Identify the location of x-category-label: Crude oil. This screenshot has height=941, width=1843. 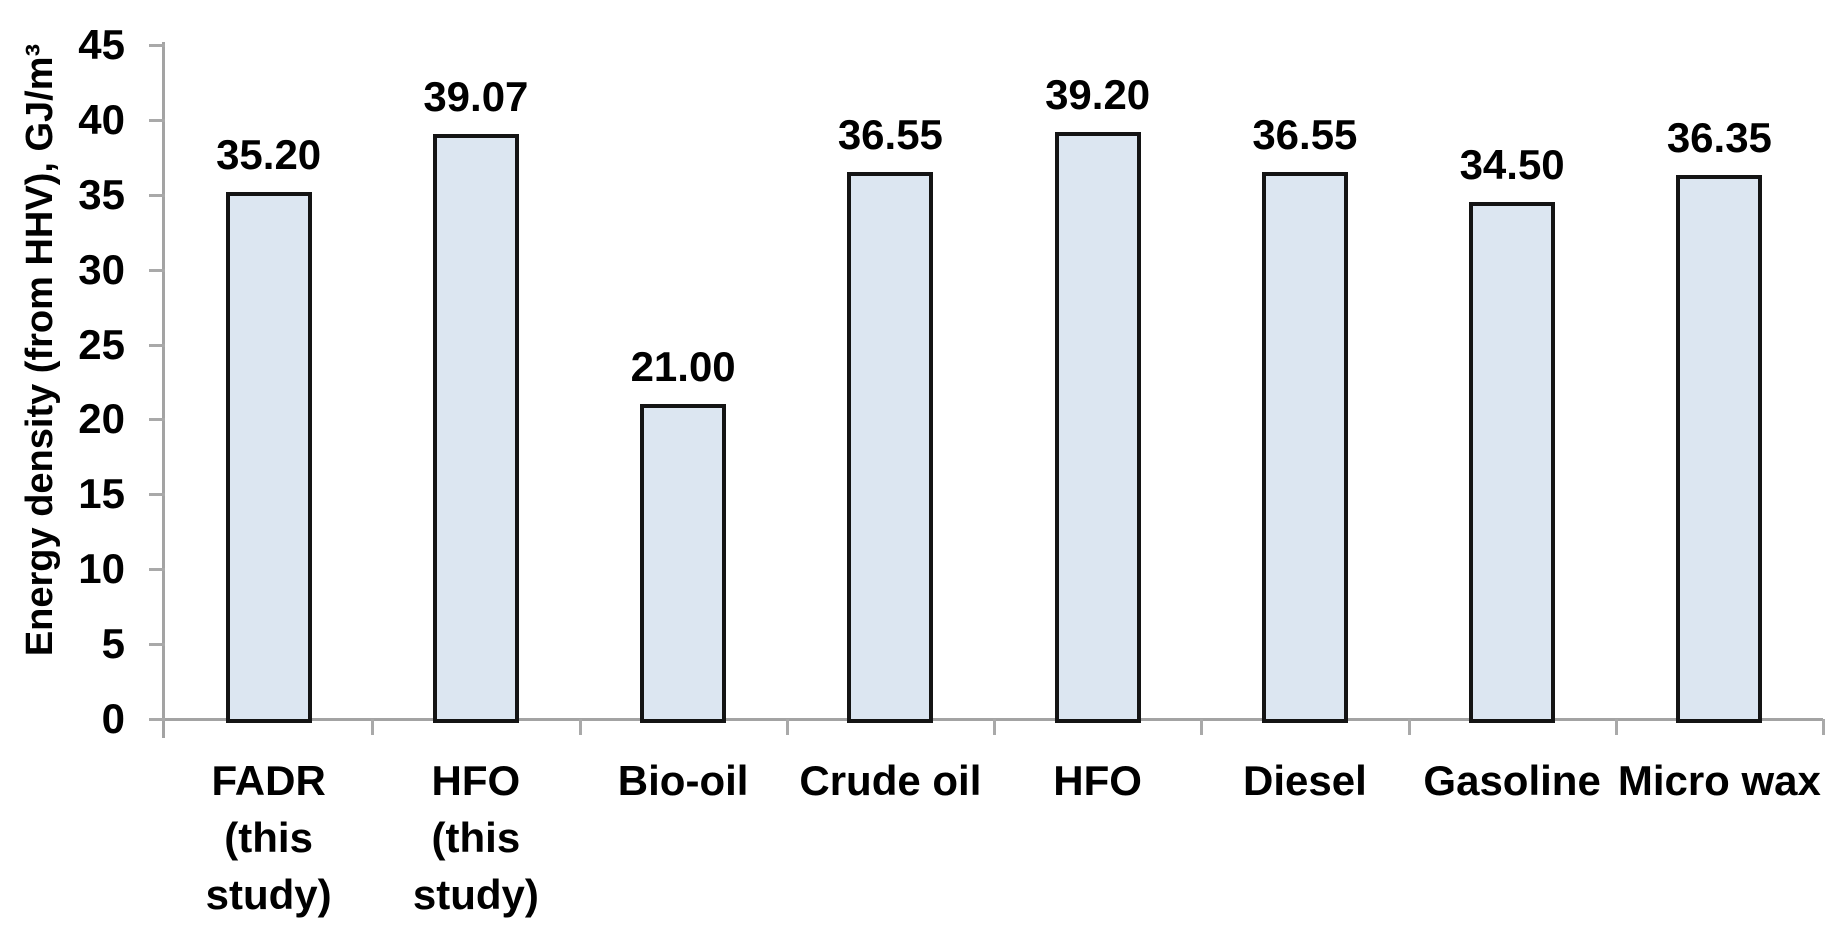
(890, 780).